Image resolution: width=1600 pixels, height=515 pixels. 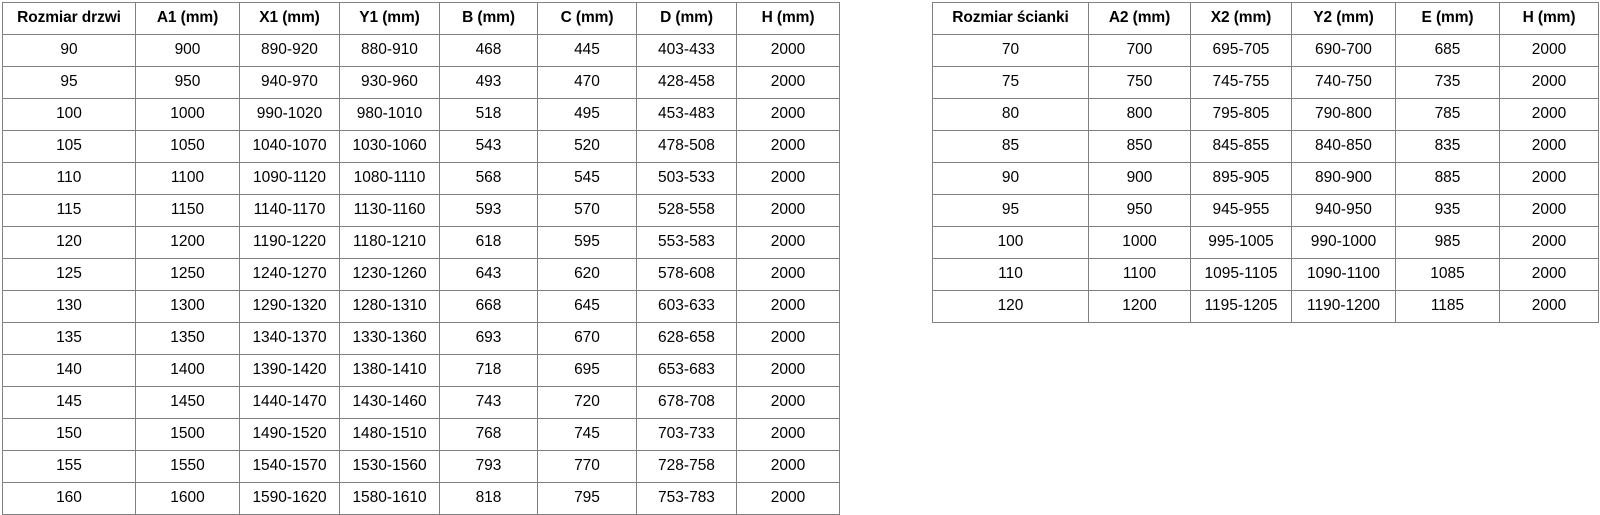 I want to click on table-cell: 1190-1200, so click(x=1343, y=306).